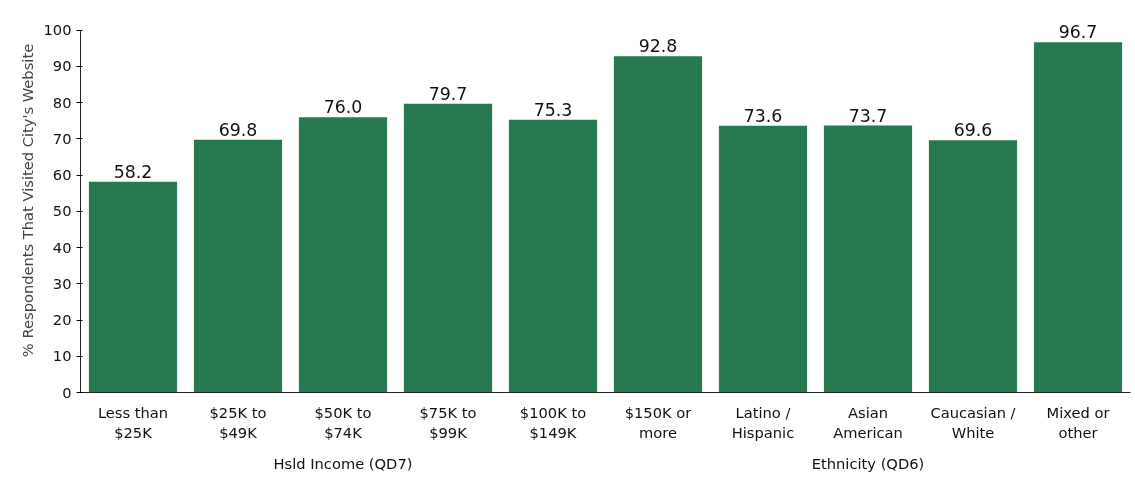  What do you see at coordinates (553, 422) in the screenshot?
I see `x-tick-label: $100K to $149K` at bounding box center [553, 422].